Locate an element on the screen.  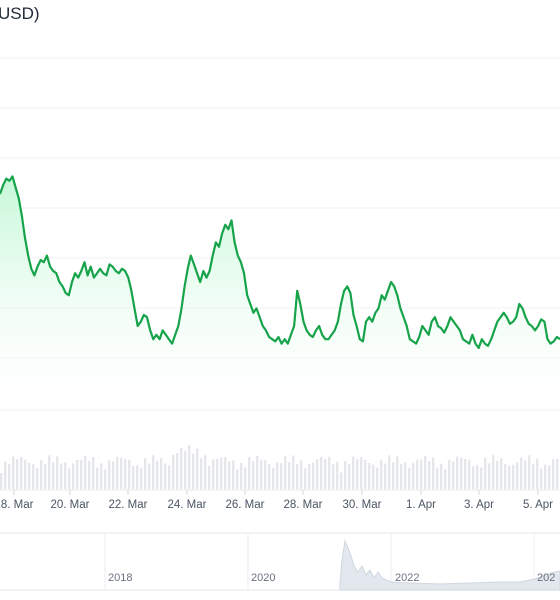
navigator: 2018 2020 2022 202 is located at coordinates (280, 561).